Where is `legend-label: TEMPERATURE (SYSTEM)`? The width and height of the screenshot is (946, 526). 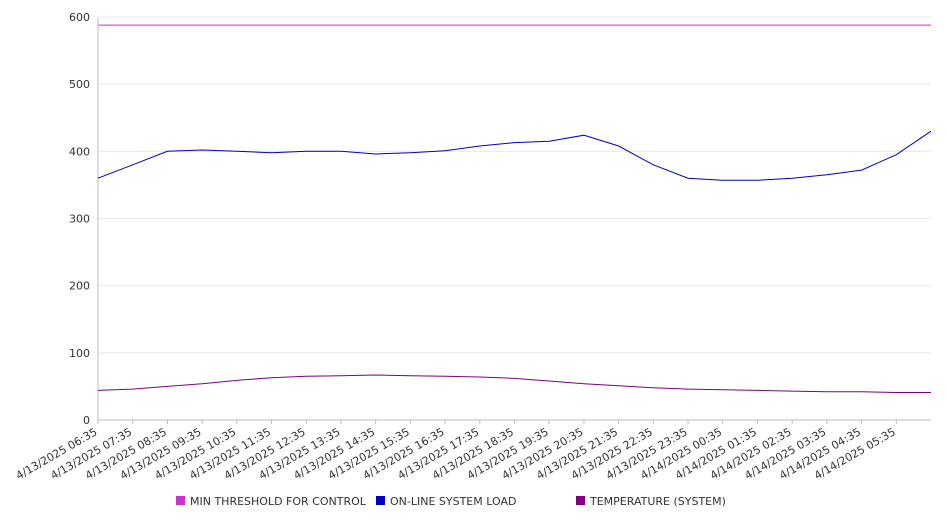 legend-label: TEMPERATURE (SYSTEM) is located at coordinates (657, 501).